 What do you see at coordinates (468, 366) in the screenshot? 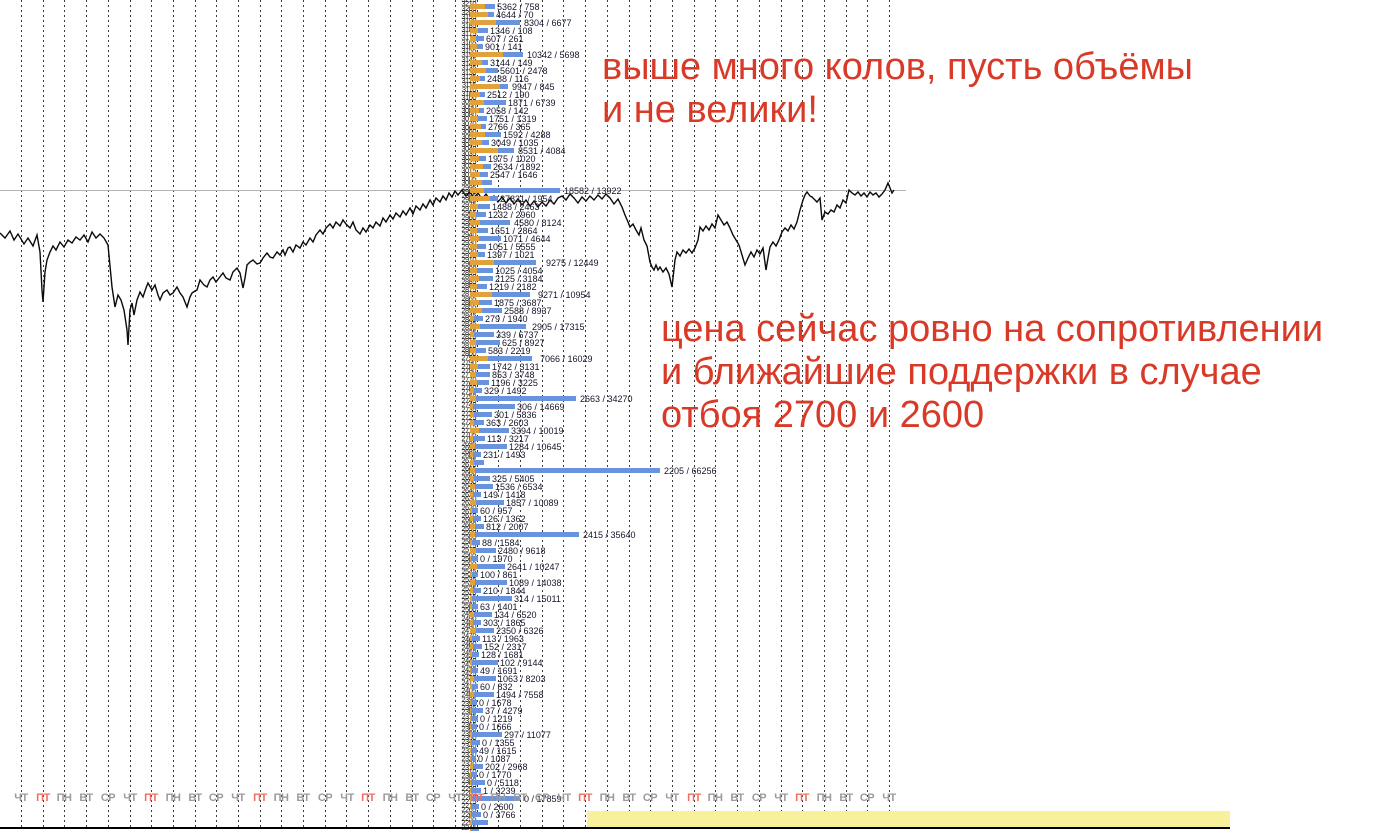
I see `price-tick: 2785` at bounding box center [468, 366].